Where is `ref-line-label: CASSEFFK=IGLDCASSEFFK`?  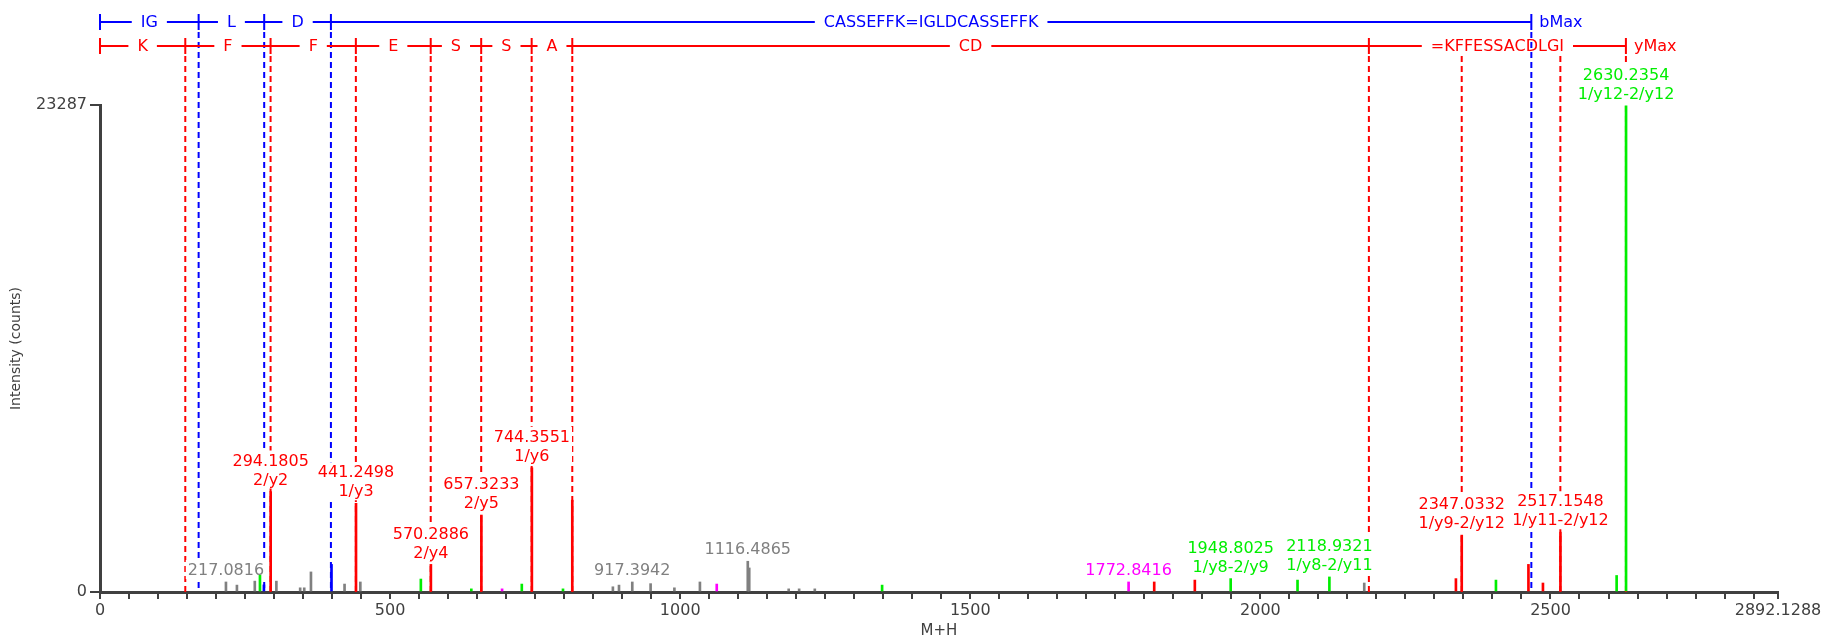 ref-line-label: CASSEFFK=IGLDCASSEFFK is located at coordinates (931, 22).